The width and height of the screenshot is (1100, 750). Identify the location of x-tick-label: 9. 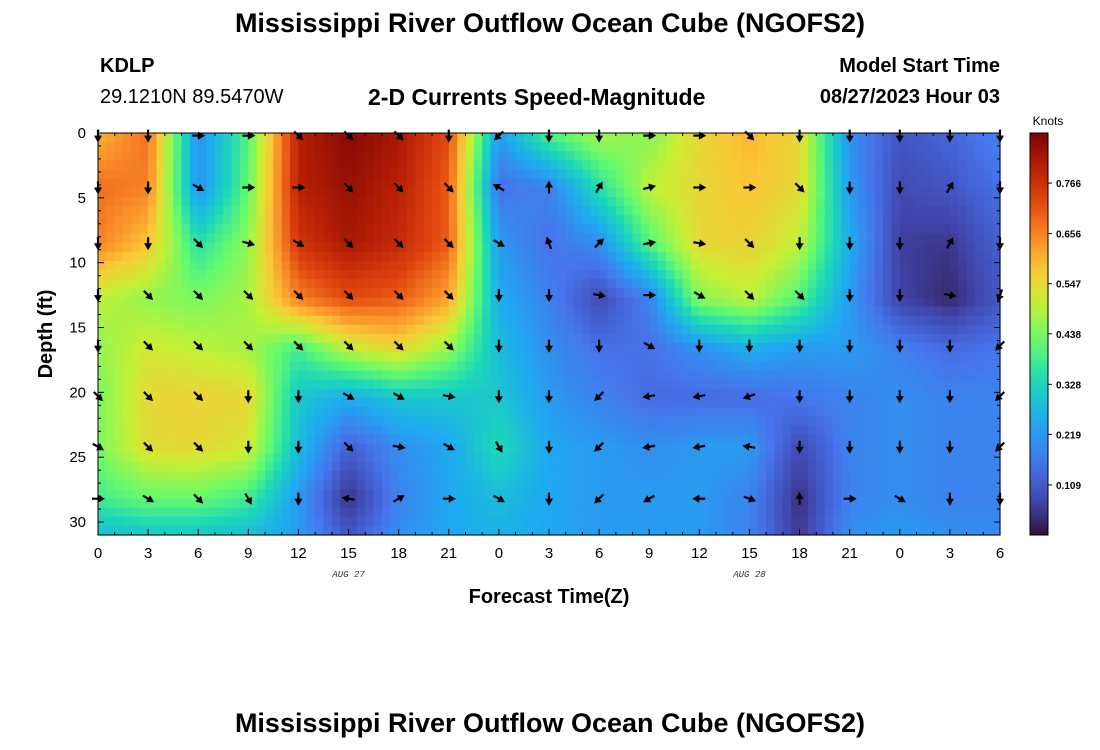
(248, 553).